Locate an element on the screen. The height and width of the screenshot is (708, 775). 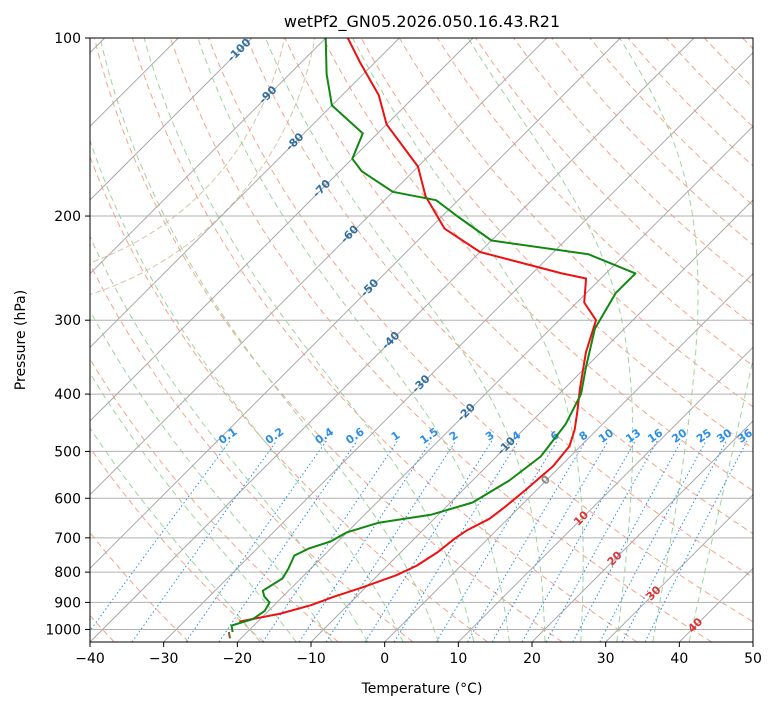
x-tick-label: −20 is located at coordinates (238, 659).